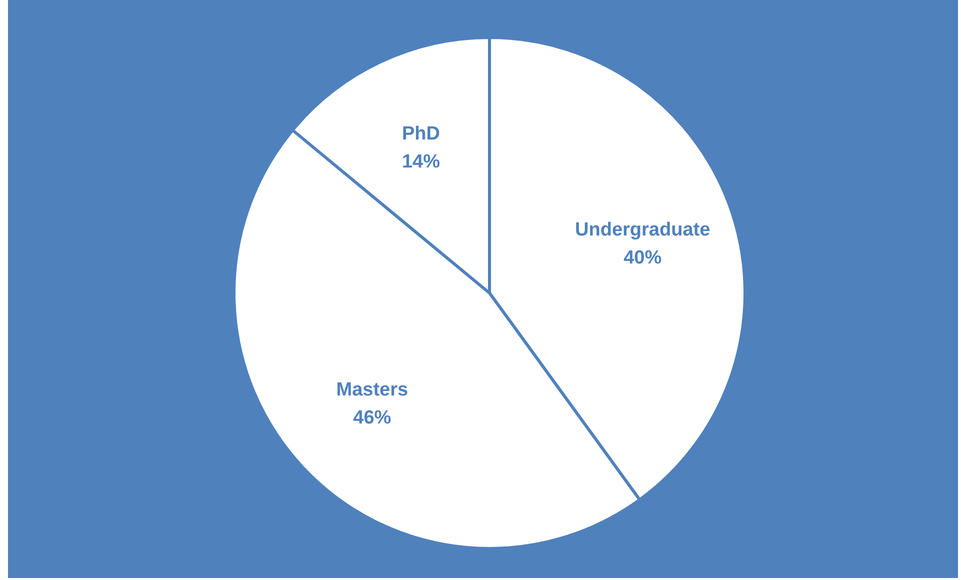 The image size is (961, 580). Describe the element at coordinates (372, 389) in the screenshot. I see `slice-label: Masters` at that location.